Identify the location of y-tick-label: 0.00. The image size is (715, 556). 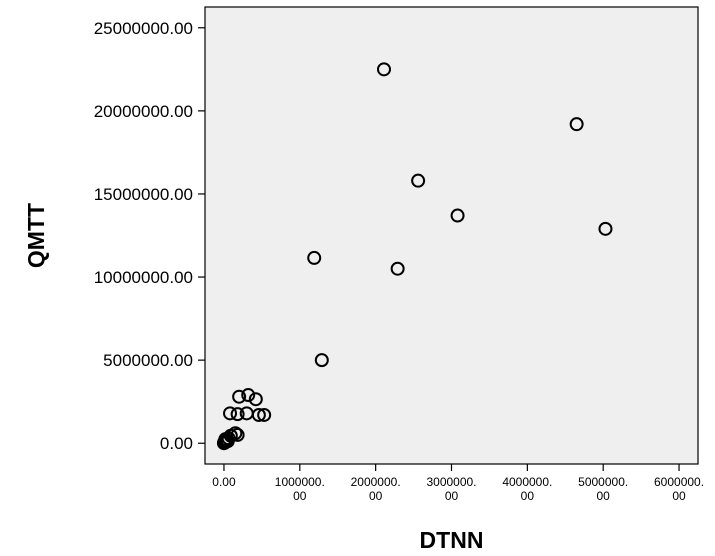
(176, 443).